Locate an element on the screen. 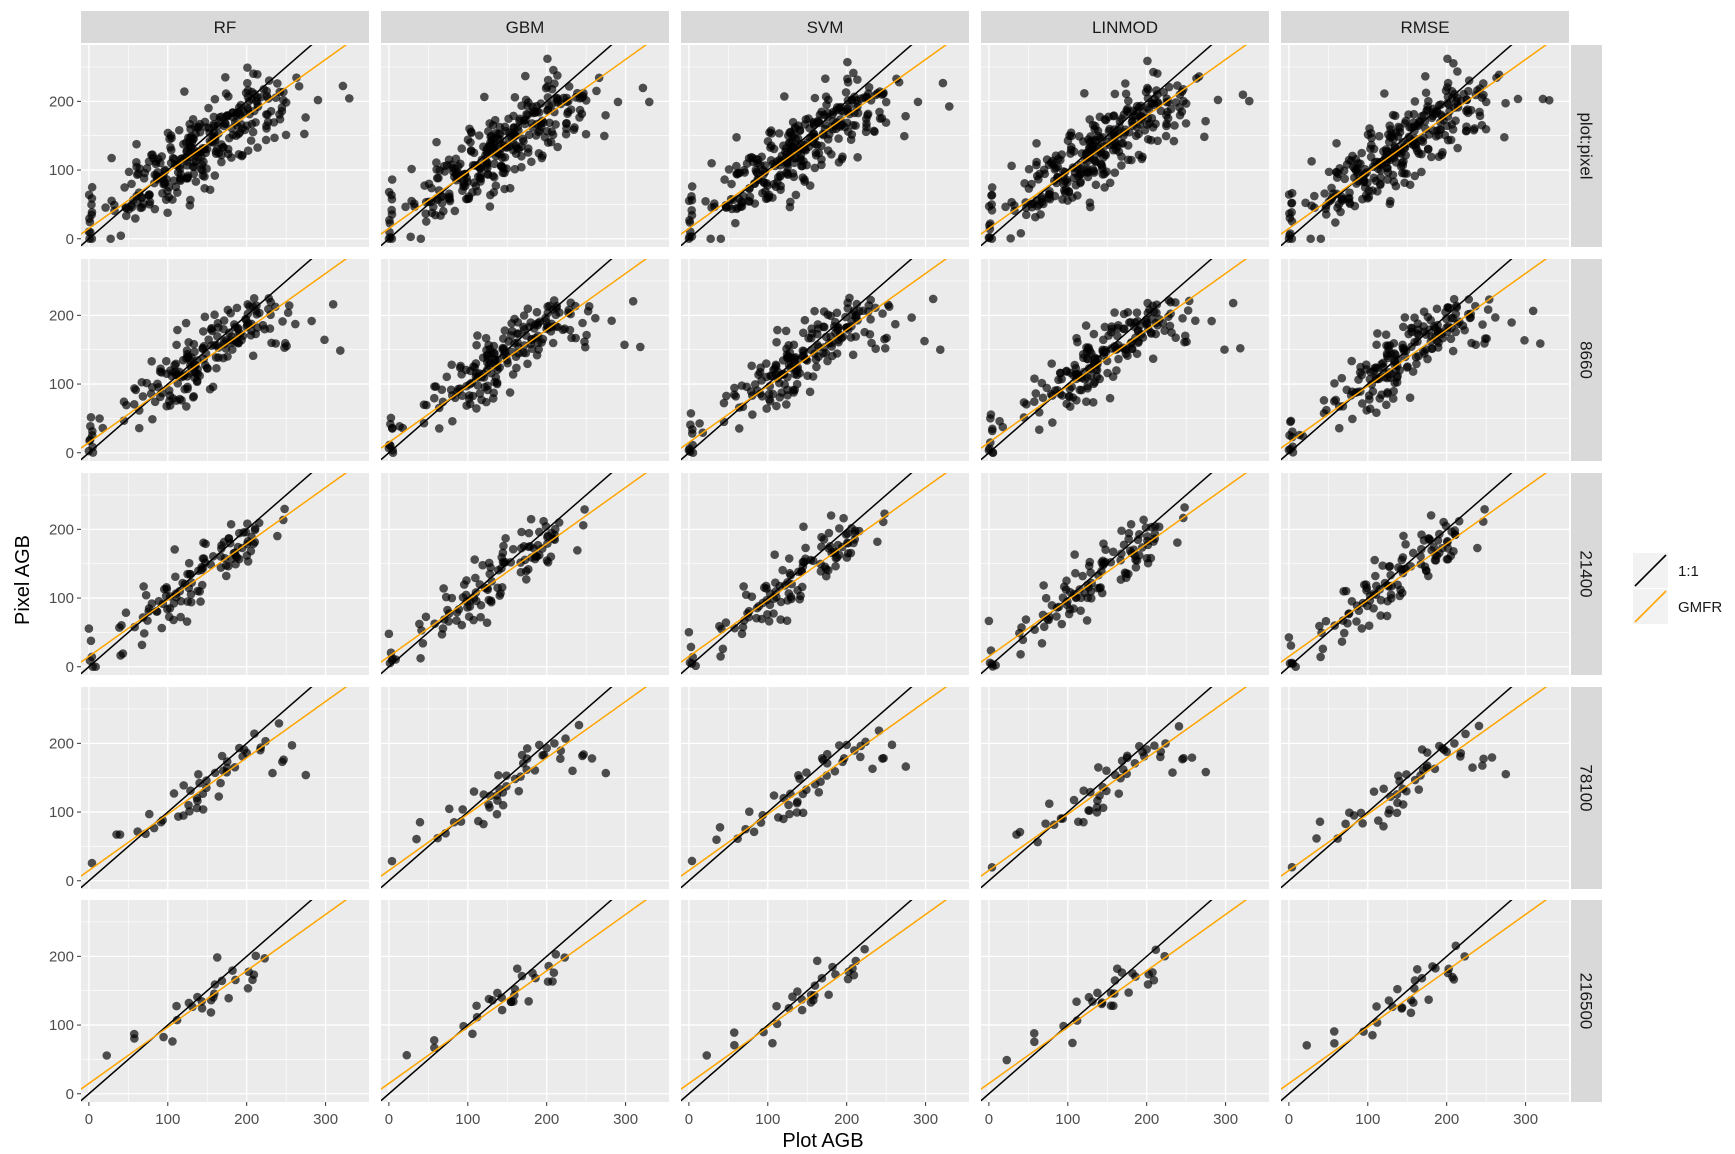 This screenshot has width=1735, height=1154. row-strip-label: 216500 is located at coordinates (1586, 1001).